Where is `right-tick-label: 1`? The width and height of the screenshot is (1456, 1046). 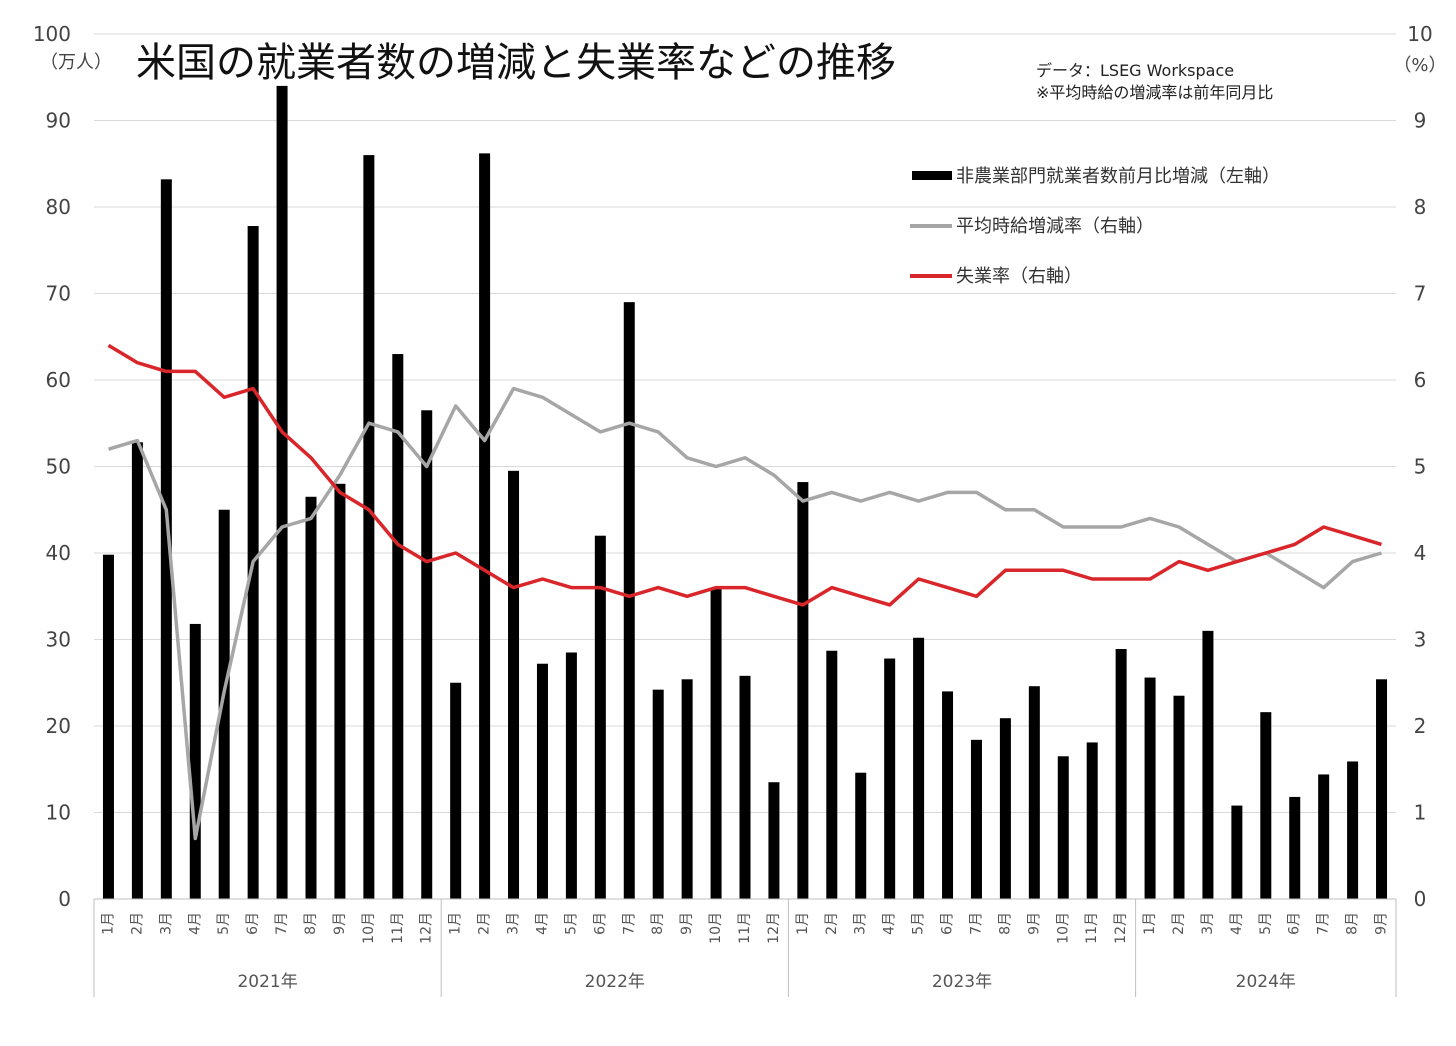
right-tick-label: 1 is located at coordinates (1420, 813).